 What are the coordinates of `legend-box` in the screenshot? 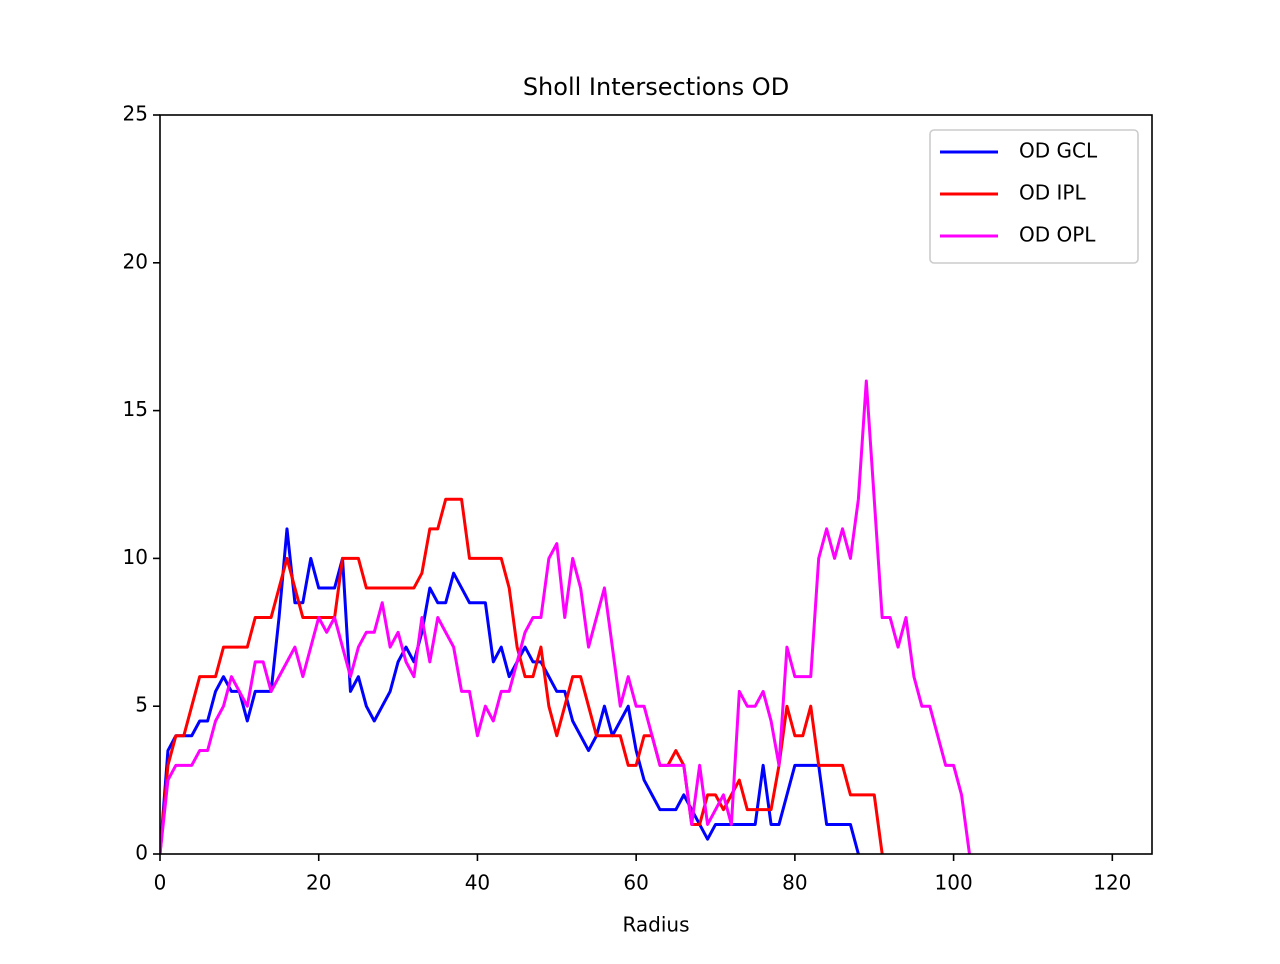 It's located at (1034, 196).